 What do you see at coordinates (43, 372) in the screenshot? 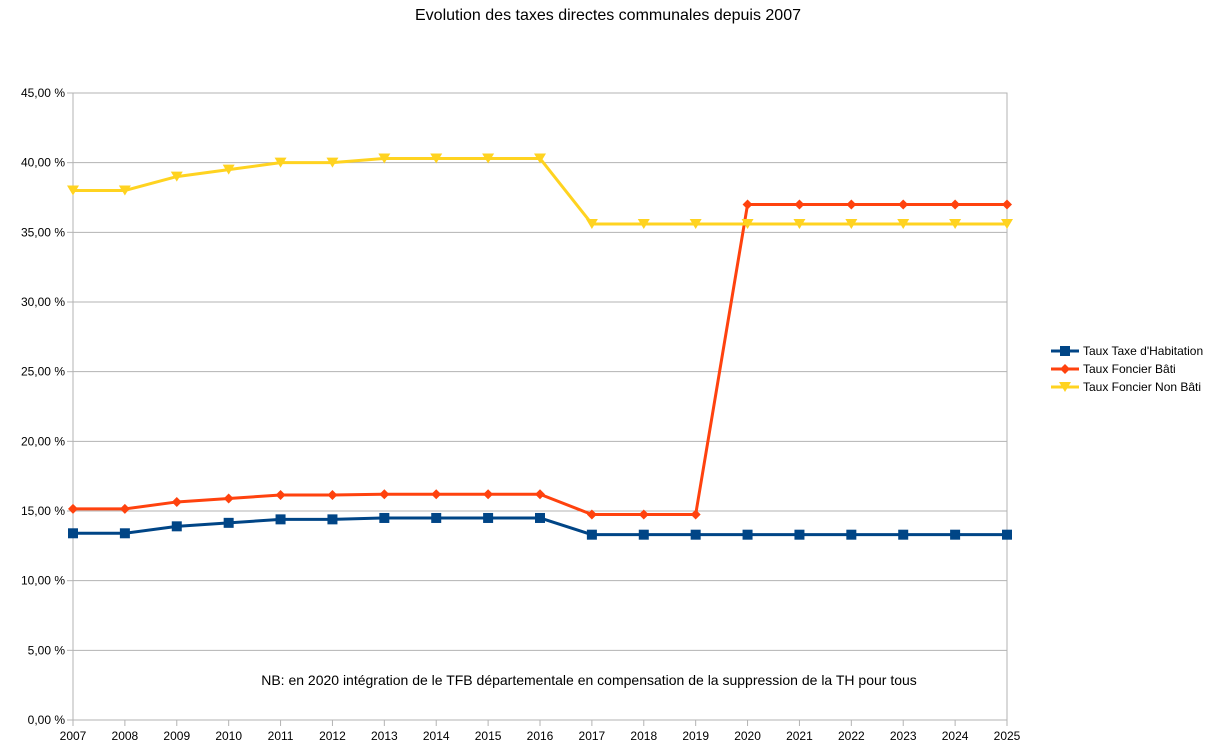
I see `y-tick-label: 25,00 %` at bounding box center [43, 372].